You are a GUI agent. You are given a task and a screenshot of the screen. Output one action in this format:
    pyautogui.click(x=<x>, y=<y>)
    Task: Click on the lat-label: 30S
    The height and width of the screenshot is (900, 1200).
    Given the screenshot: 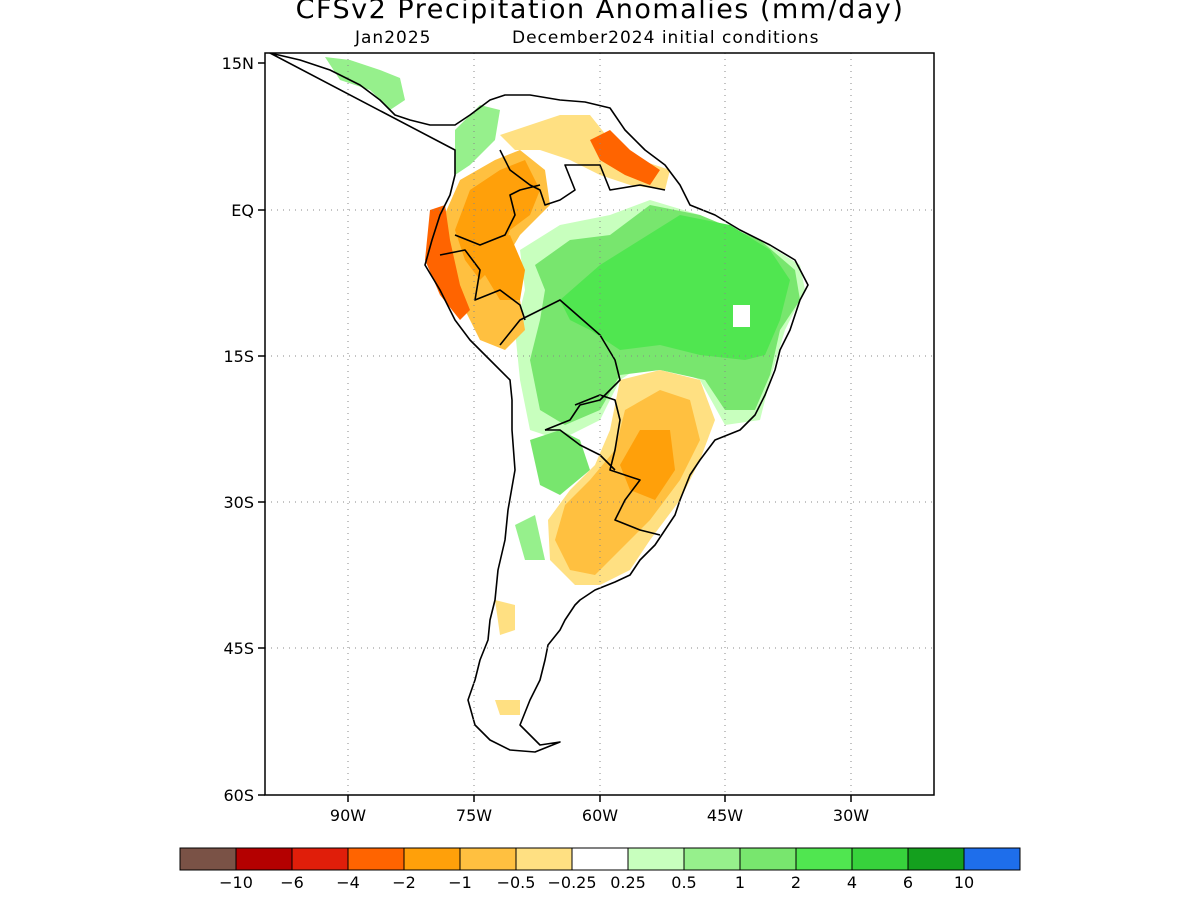 What is the action you would take?
    pyautogui.click(x=238, y=502)
    